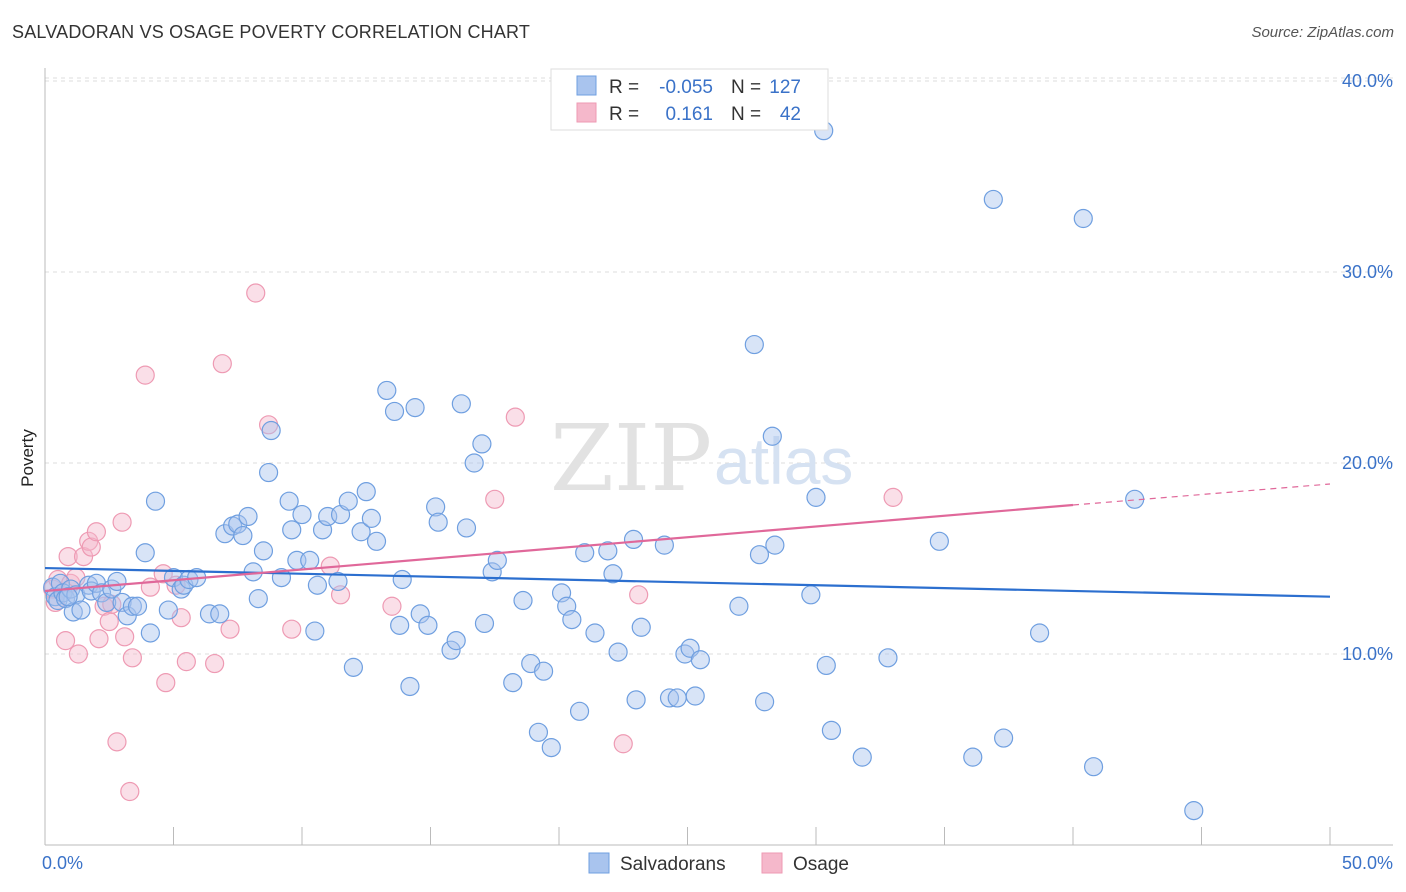 This screenshot has width=1406, height=892. Describe the element at coordinates (689, 99) in the screenshot. I see `stats-legend: R = -0.055 N = 127 R = 0.161 N = 42` at that location.